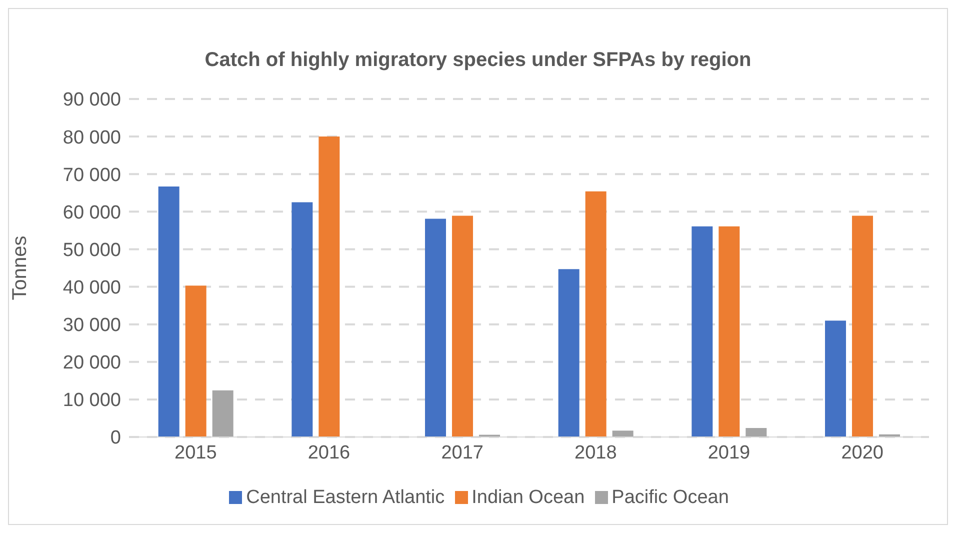  Describe the element at coordinates (345, 497) in the screenshot. I see `legend-label: Central Eastern Atlantic` at that location.